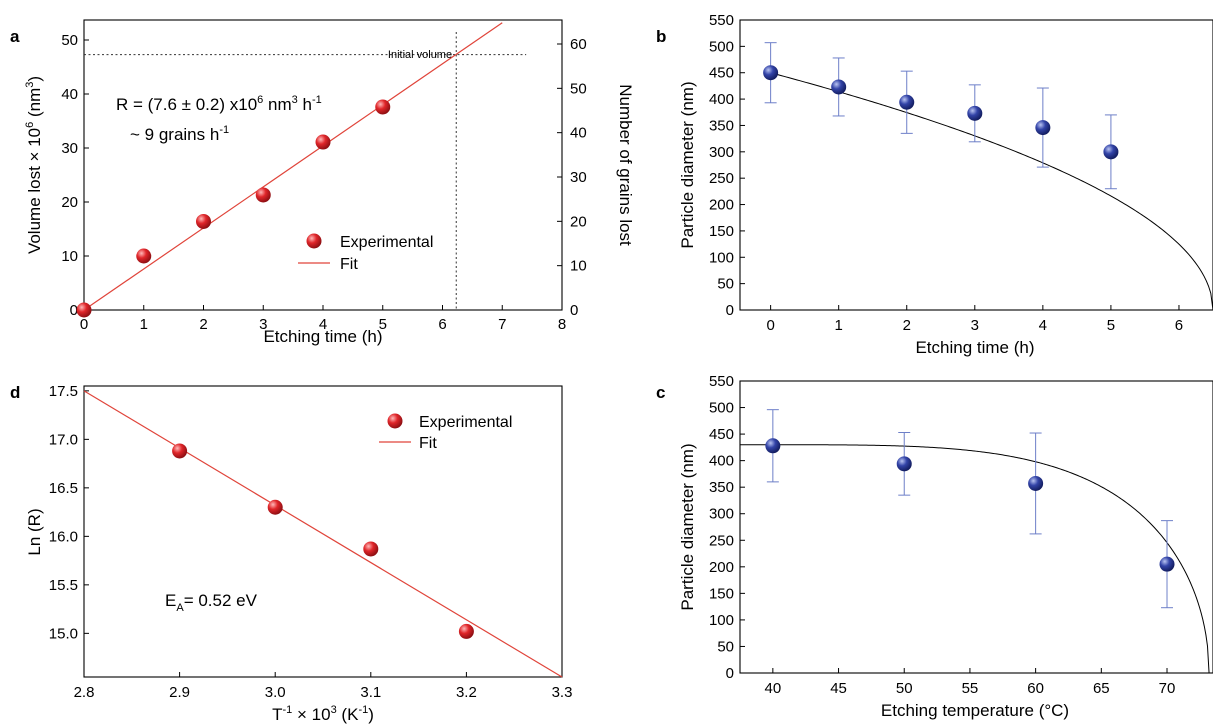 Image resolution: width=1213 pixels, height=726 pixels. What do you see at coordinates (322, 336) in the screenshot?
I see `panel-a-x-axis-title: Etching time (h)` at bounding box center [322, 336].